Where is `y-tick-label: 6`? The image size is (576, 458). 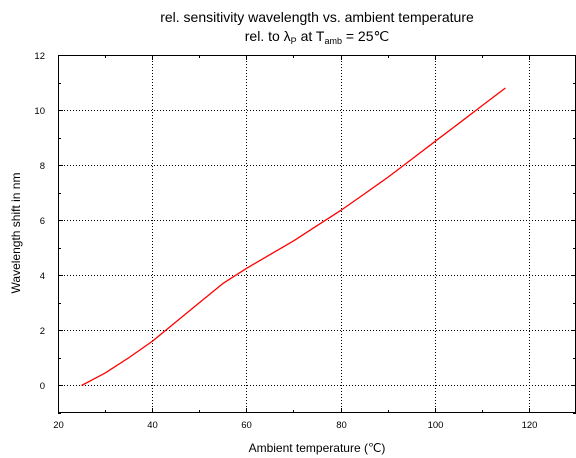 y-tick-label: 6 is located at coordinates (42, 221).